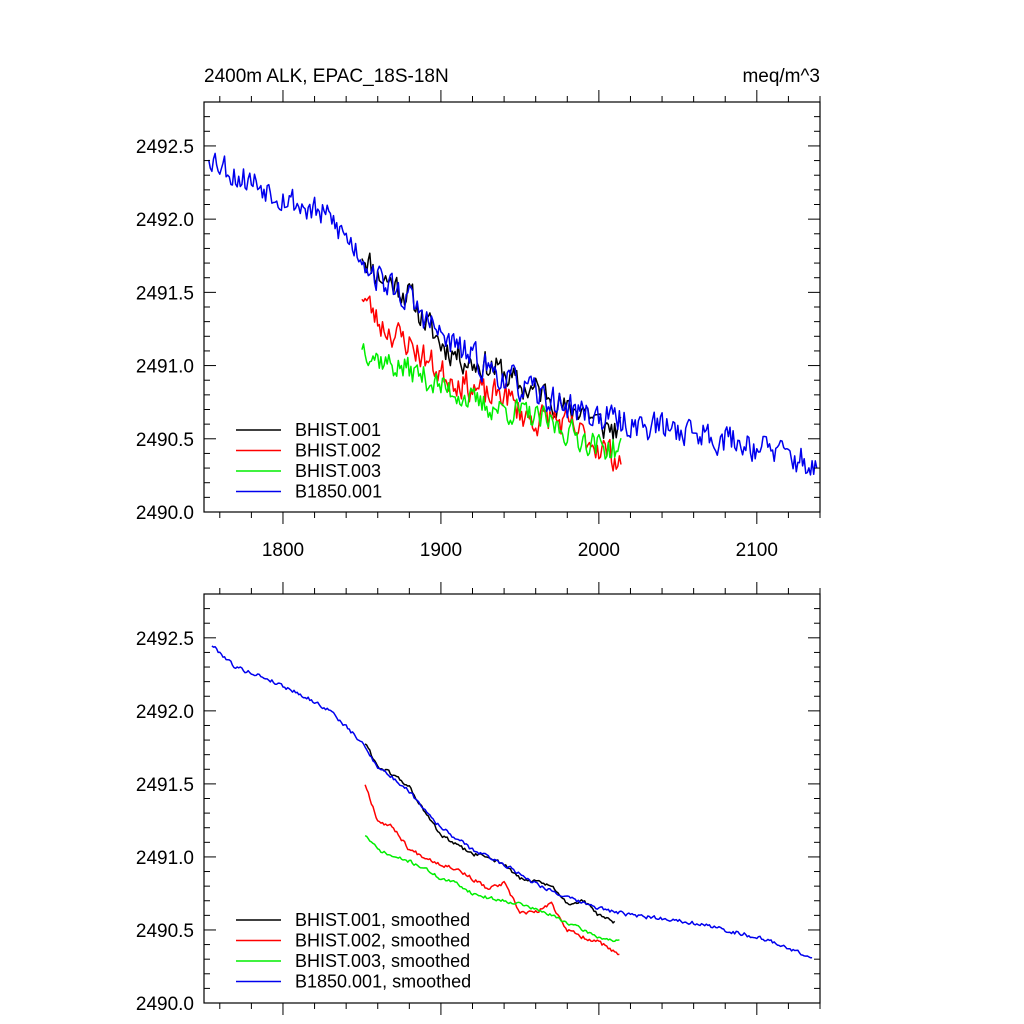  What do you see at coordinates (338, 471) in the screenshot?
I see `legend-label: BHIST.003` at bounding box center [338, 471].